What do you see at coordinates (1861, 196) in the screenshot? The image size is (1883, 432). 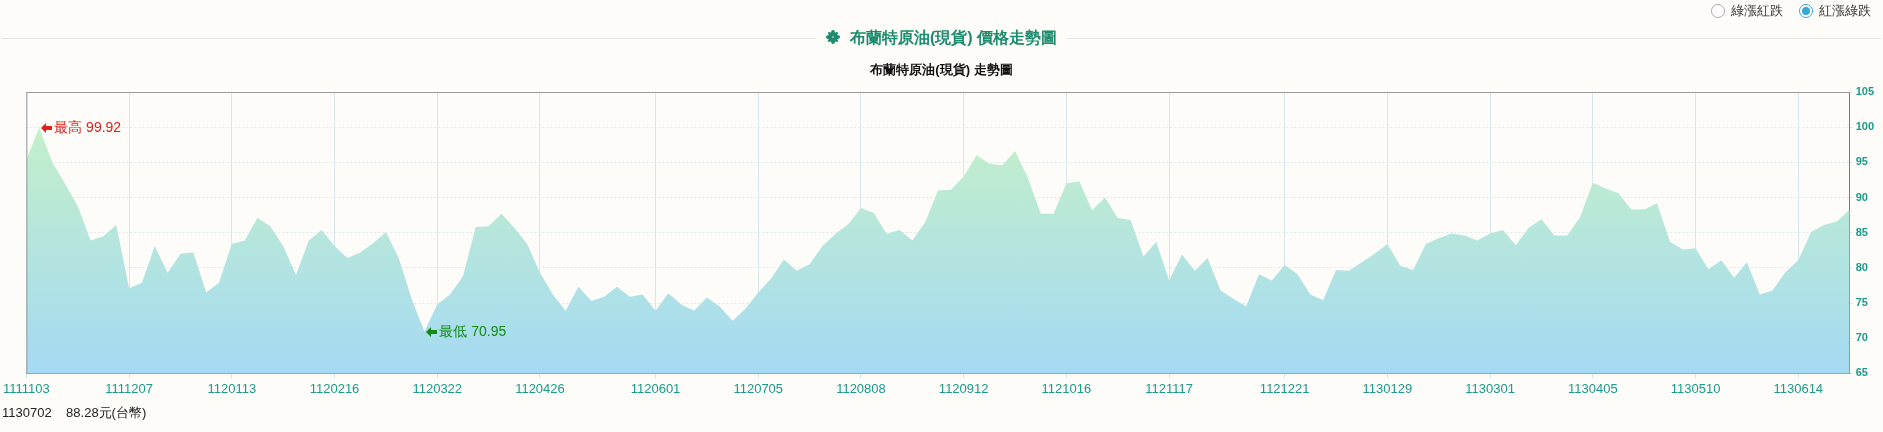 I see `y-tick-label: 90` at bounding box center [1861, 196].